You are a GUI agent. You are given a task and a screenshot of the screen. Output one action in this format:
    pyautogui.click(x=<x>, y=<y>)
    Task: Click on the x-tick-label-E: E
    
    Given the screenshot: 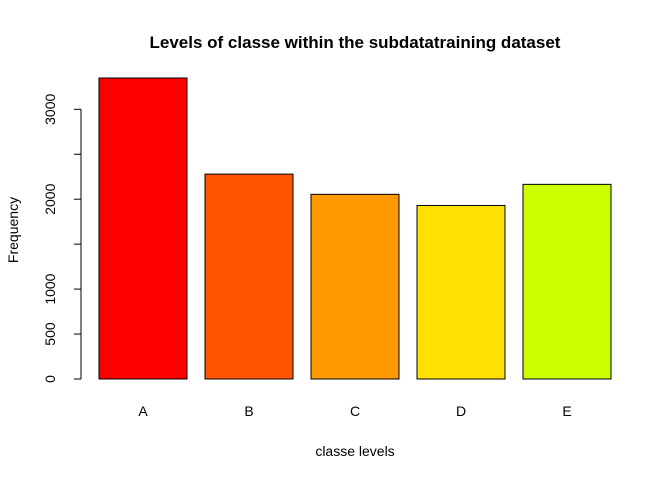 What is the action you would take?
    pyautogui.click(x=566, y=411)
    